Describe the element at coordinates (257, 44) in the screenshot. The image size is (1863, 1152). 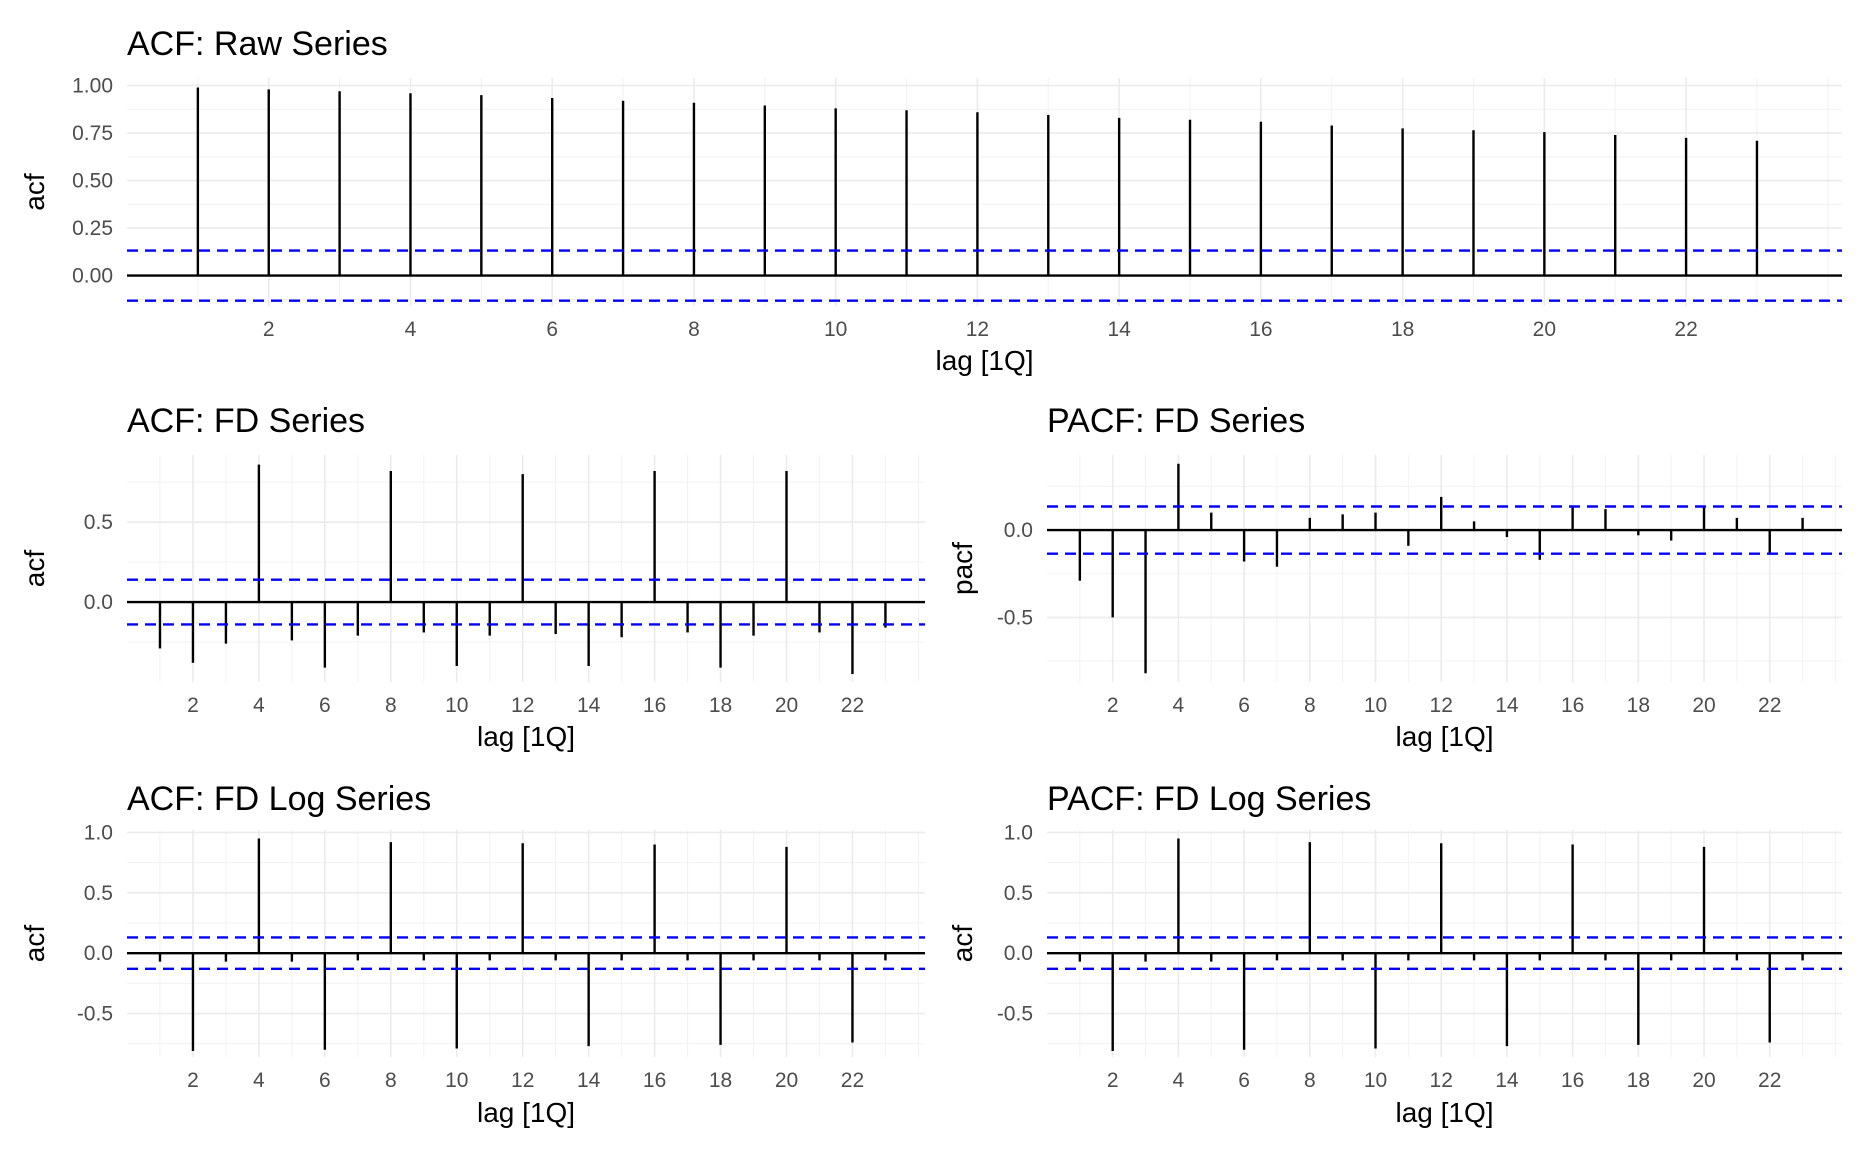
I see `panel-title: ACF: Raw Series` at that location.